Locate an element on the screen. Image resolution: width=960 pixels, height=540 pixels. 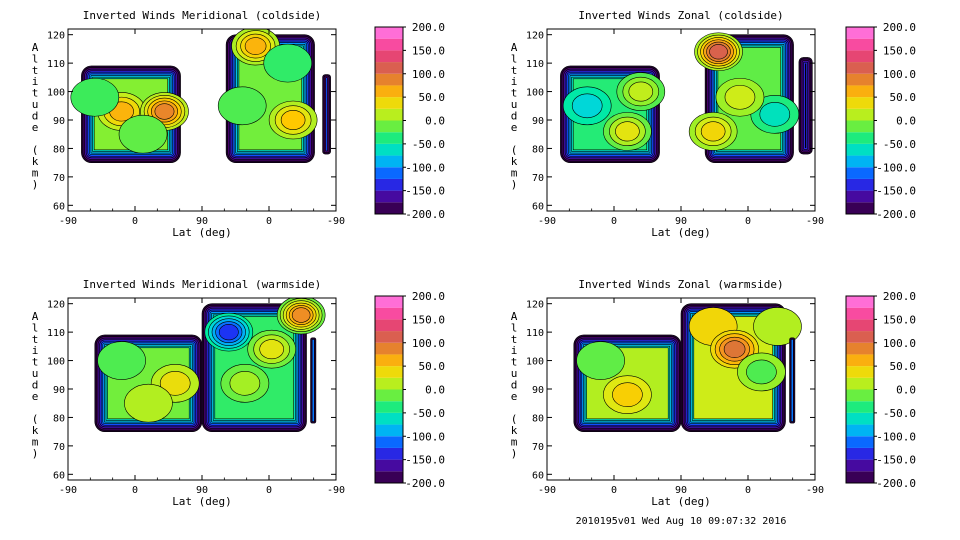
colorbar-tick-label: -100.0 is located at coordinates (896, 436).